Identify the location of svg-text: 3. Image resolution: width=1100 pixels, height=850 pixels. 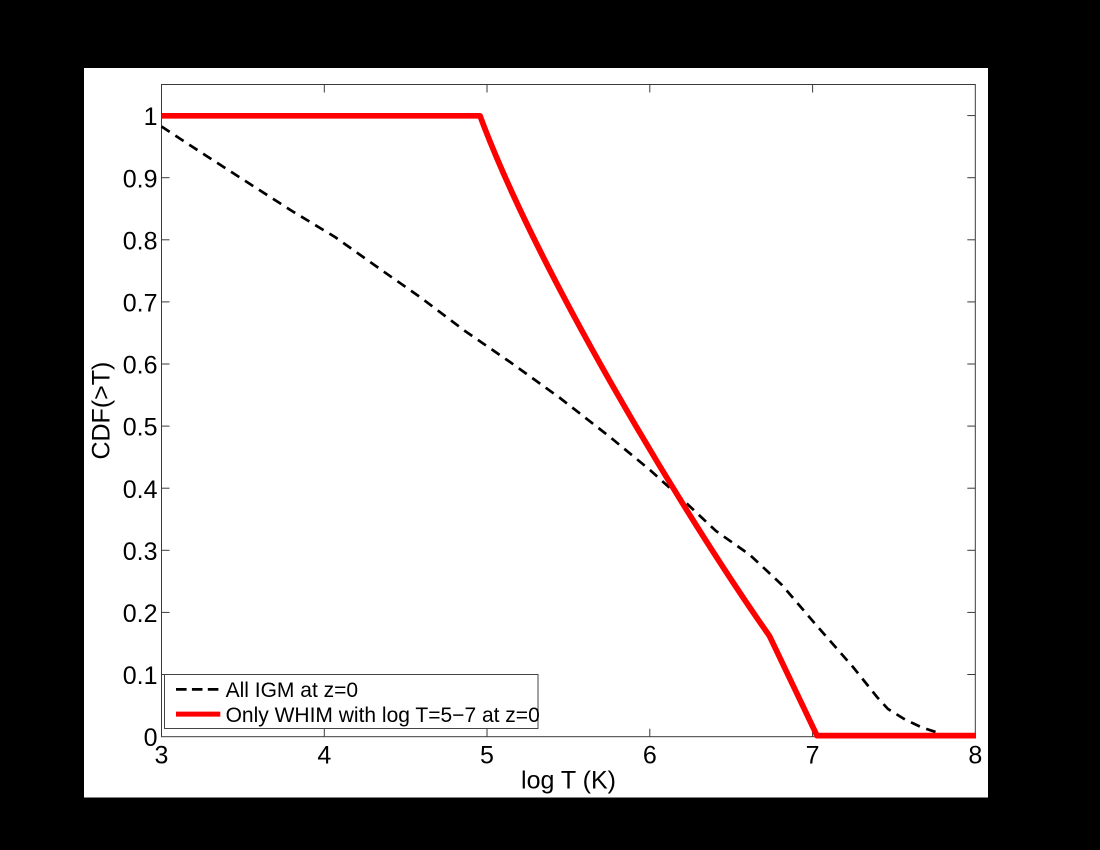
(162, 756).